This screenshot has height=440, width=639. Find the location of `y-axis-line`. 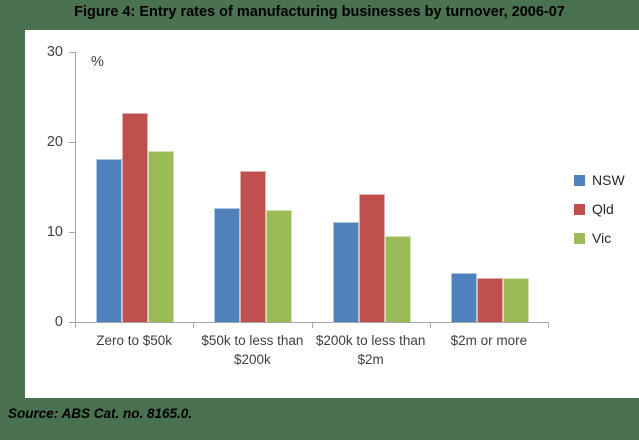

y-axis-line is located at coordinates (75, 187).